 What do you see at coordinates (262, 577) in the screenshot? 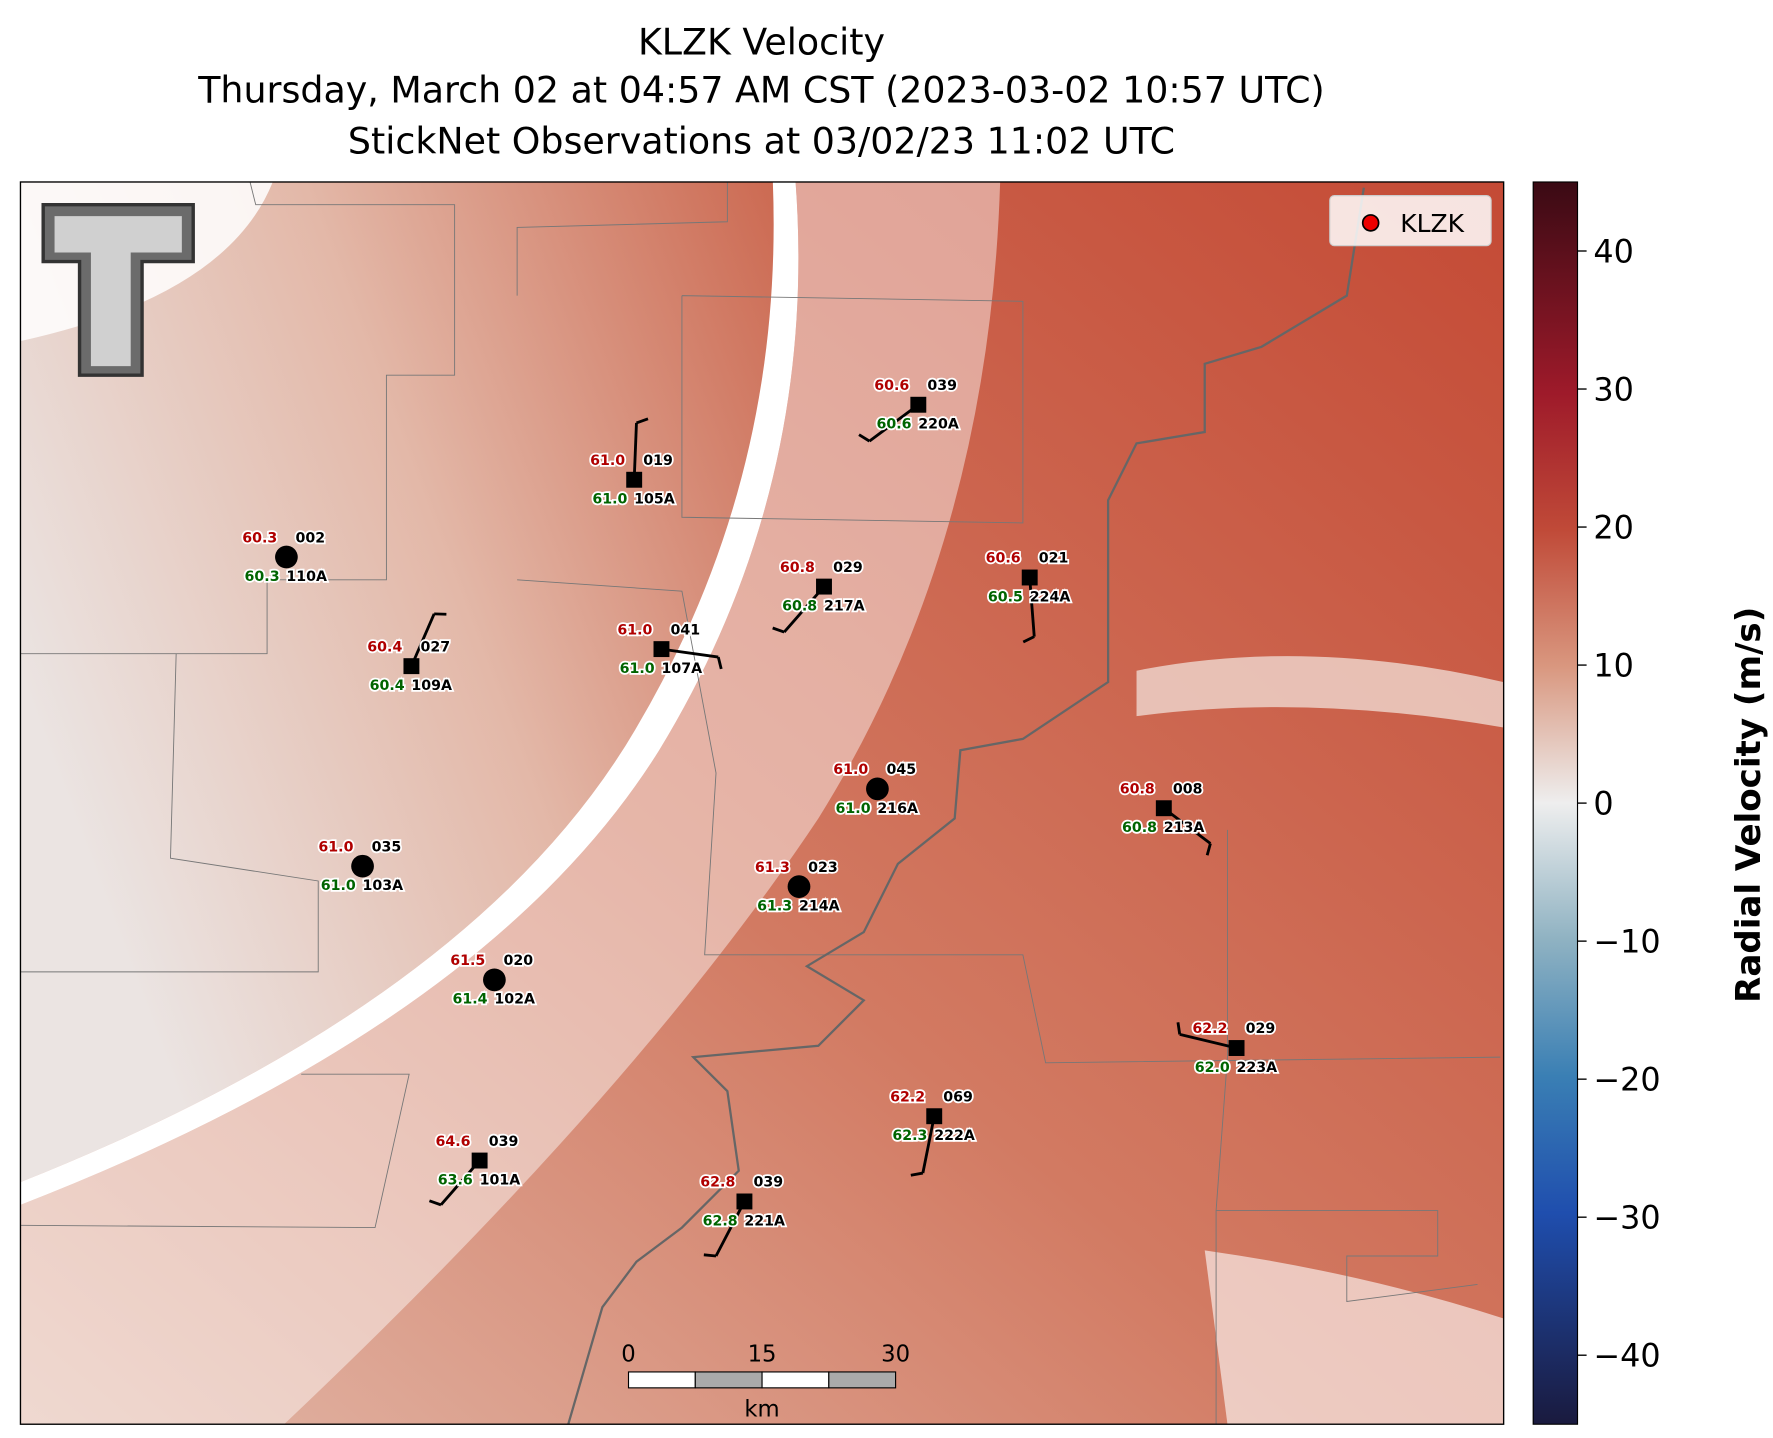
I see `dewpoint: 60.3` at bounding box center [262, 577].